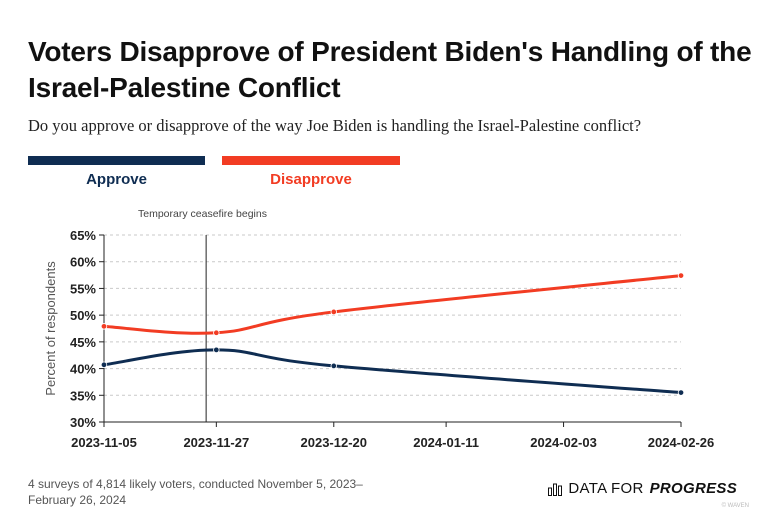 This screenshot has width=779, height=515. What do you see at coordinates (50, 328) in the screenshot?
I see `y-axis-label: Percent of respondents` at bounding box center [50, 328].